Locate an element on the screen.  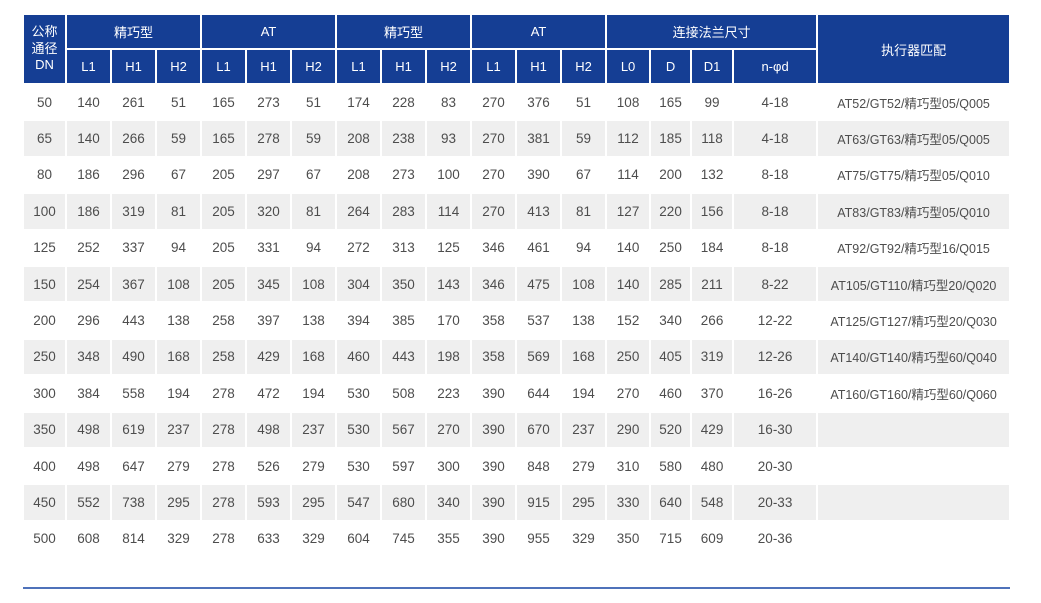
value-cell: 138 is located at coordinates (584, 320).